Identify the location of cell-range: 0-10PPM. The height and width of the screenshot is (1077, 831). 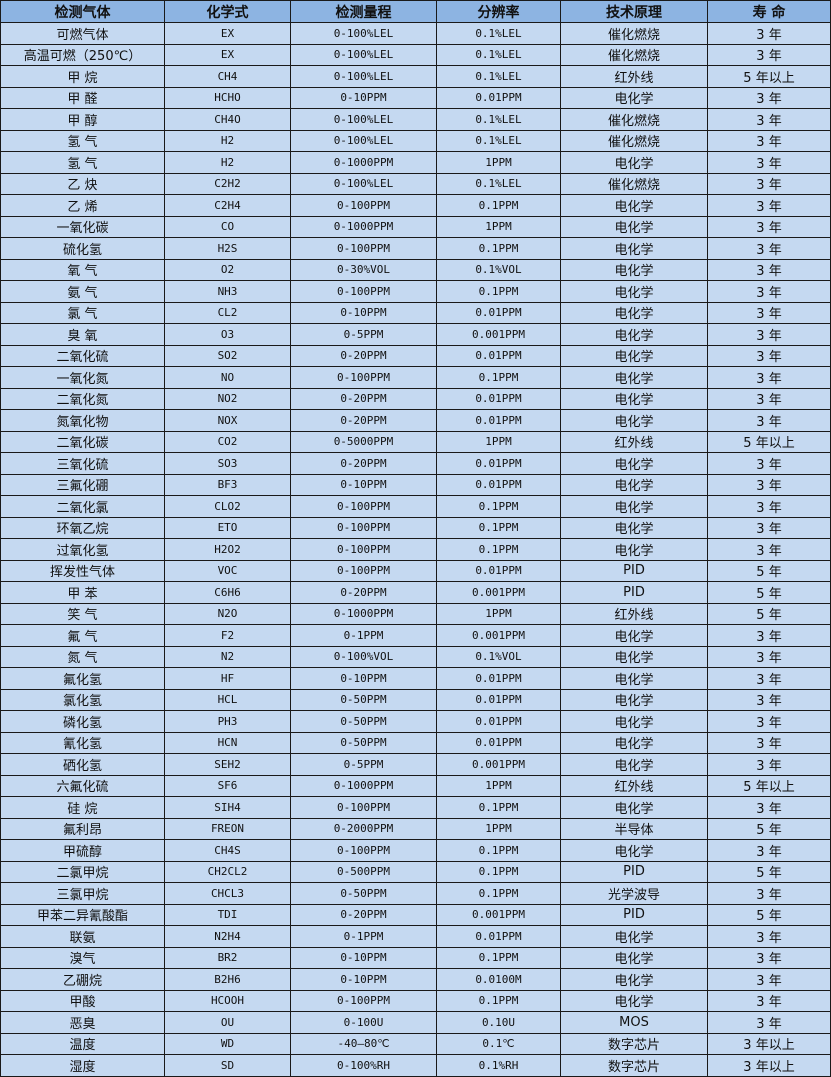
(363, 979).